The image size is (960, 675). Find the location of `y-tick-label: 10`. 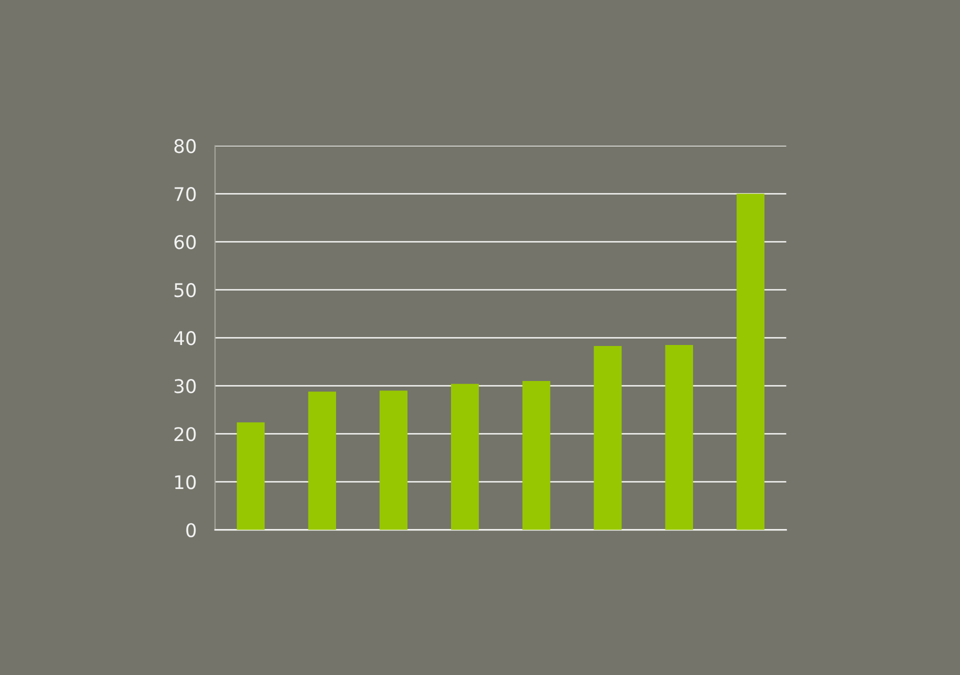

y-tick-label: 10 is located at coordinates (185, 482).